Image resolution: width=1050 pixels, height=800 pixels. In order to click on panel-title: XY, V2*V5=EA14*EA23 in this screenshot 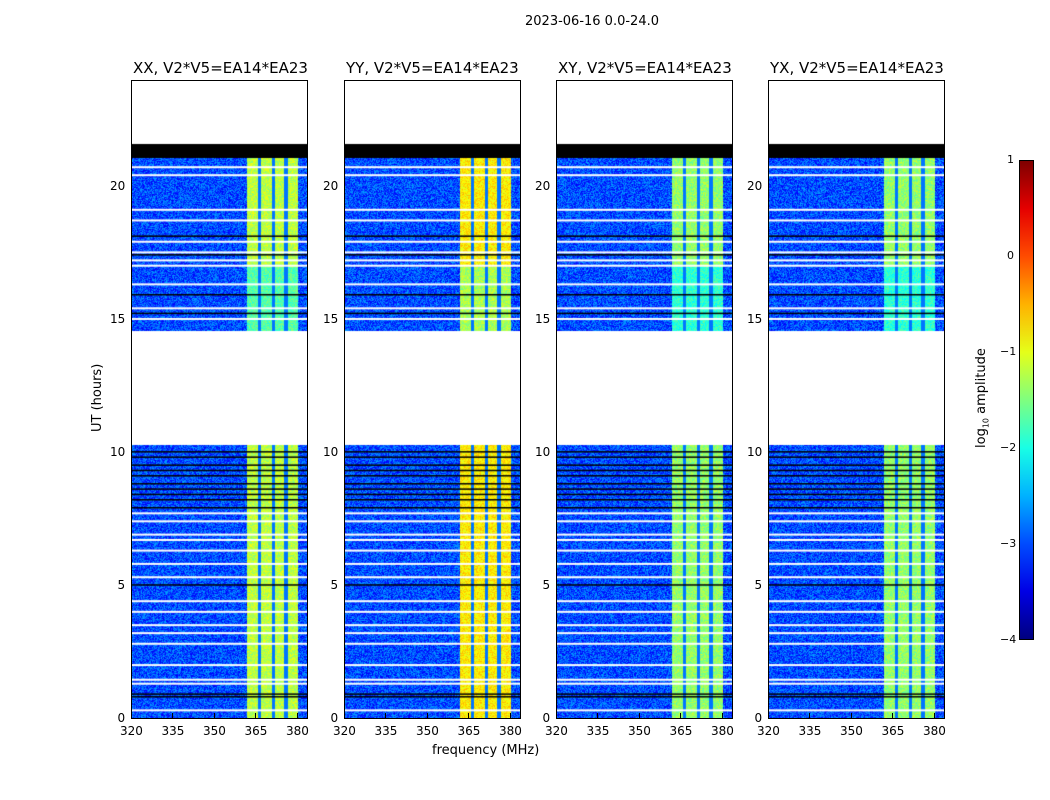, I will do `click(645, 68)`.